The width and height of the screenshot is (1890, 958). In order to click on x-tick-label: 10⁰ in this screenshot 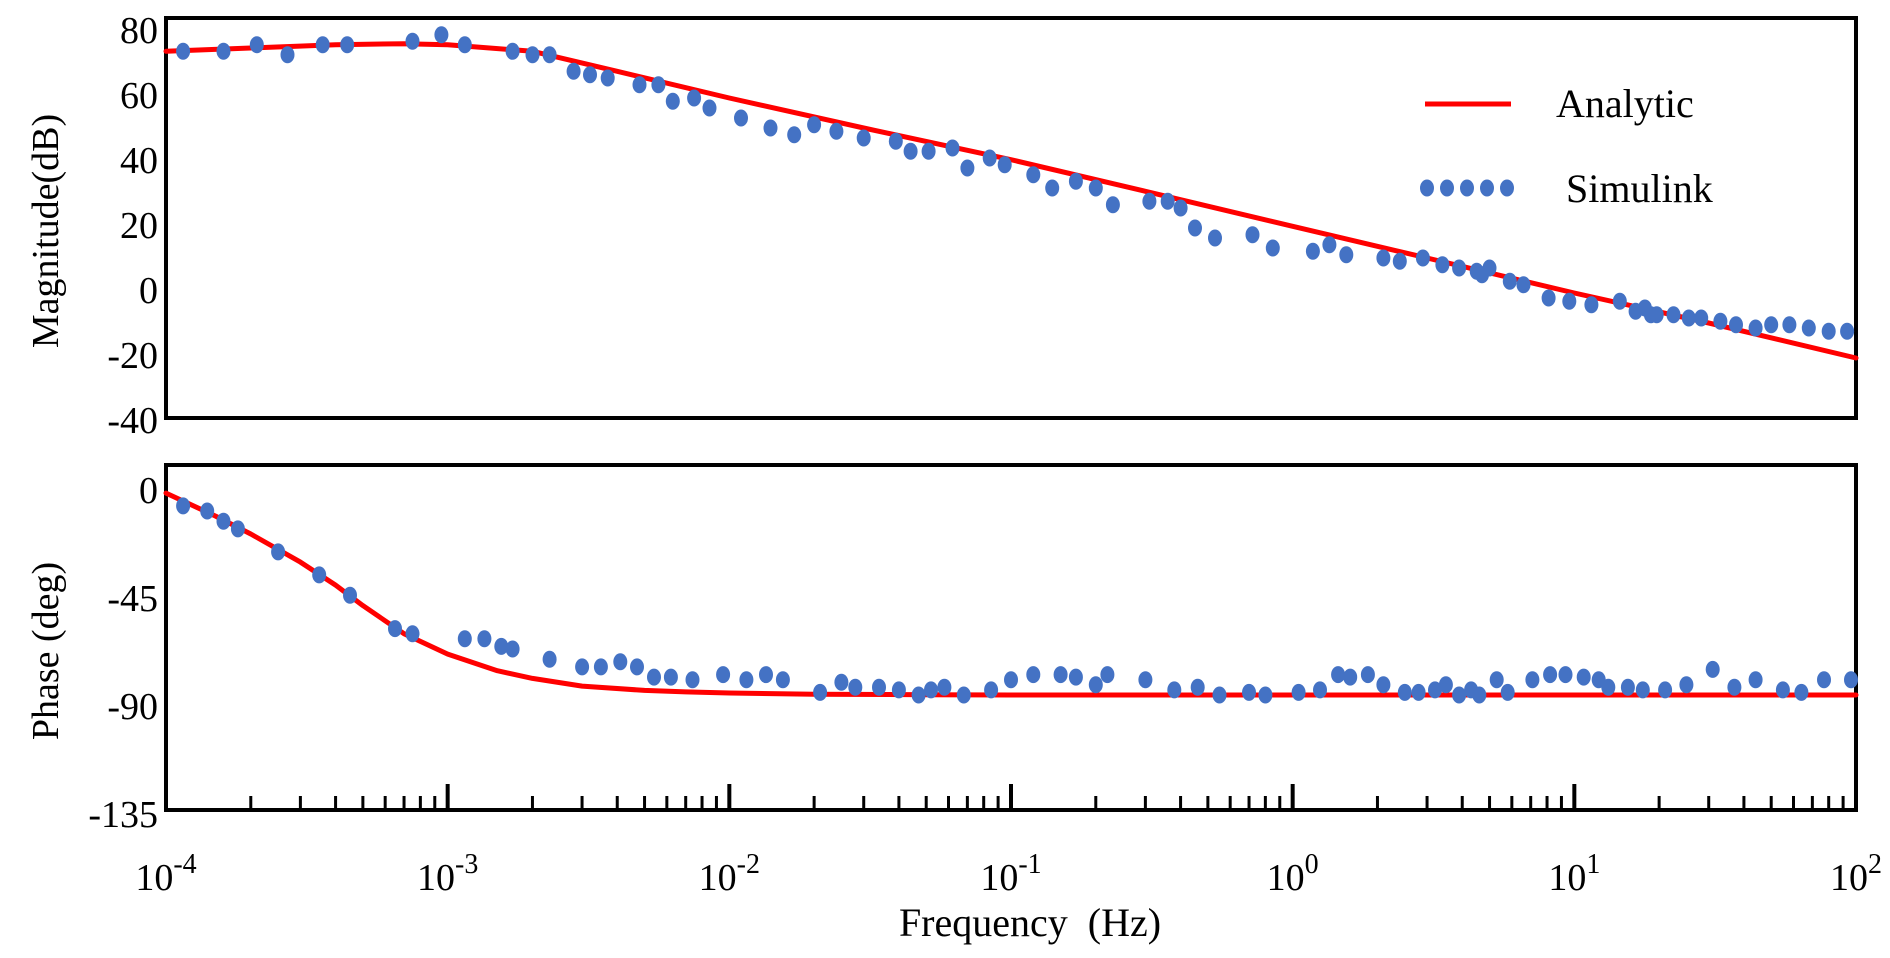, I will do `click(1293, 874)`.